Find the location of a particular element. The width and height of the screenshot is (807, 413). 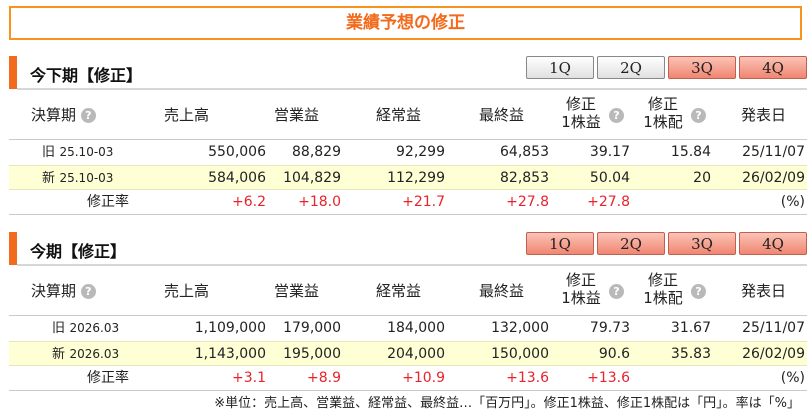

section-header: 今期【修正】 1Q 2Q 3Q 4Q is located at coordinates (403, 248).